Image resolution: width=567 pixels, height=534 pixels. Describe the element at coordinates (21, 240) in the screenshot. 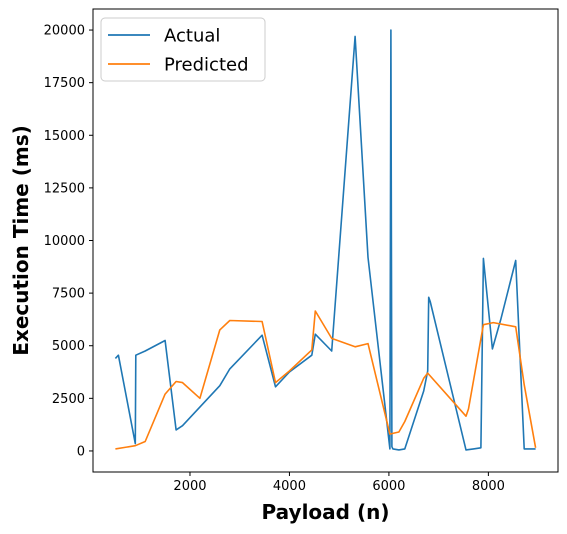

I see `y-axis-label: Execution Time (ms)` at that location.